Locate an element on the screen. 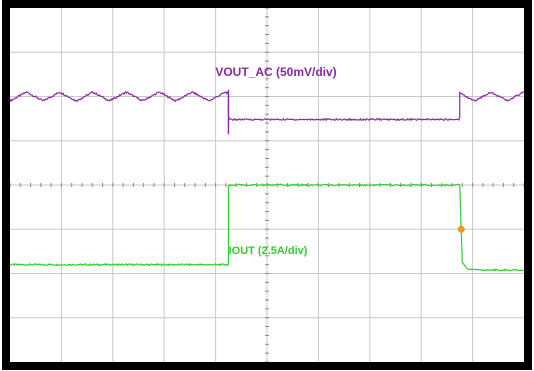 The height and width of the screenshot is (371, 534). vout-trace is located at coordinates (267, 106).